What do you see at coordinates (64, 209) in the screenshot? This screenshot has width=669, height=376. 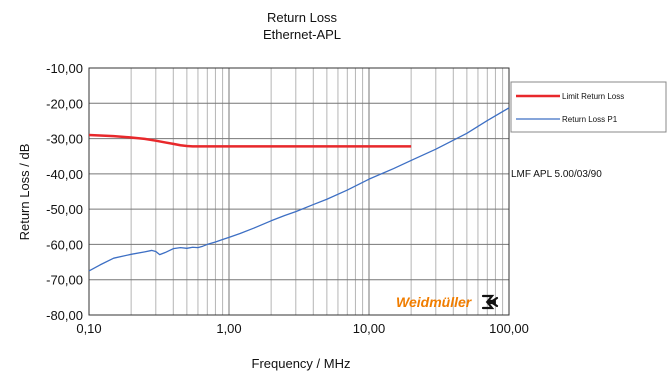 I see `y-tick-label: -50,00` at bounding box center [64, 209].